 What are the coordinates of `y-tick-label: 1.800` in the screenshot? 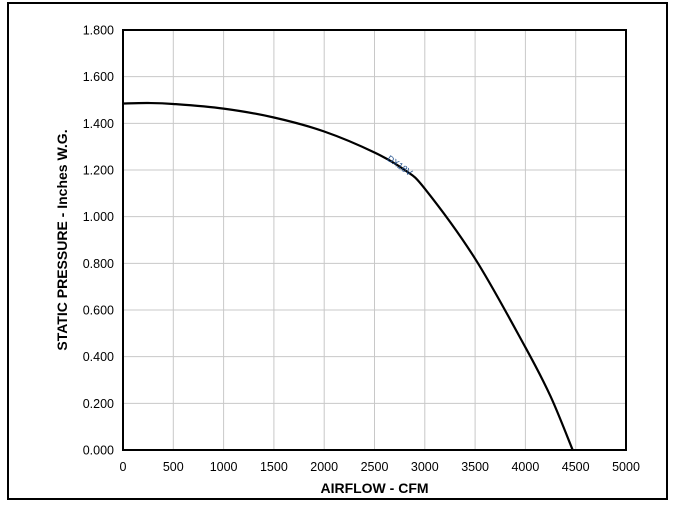 It's located at (98, 31).